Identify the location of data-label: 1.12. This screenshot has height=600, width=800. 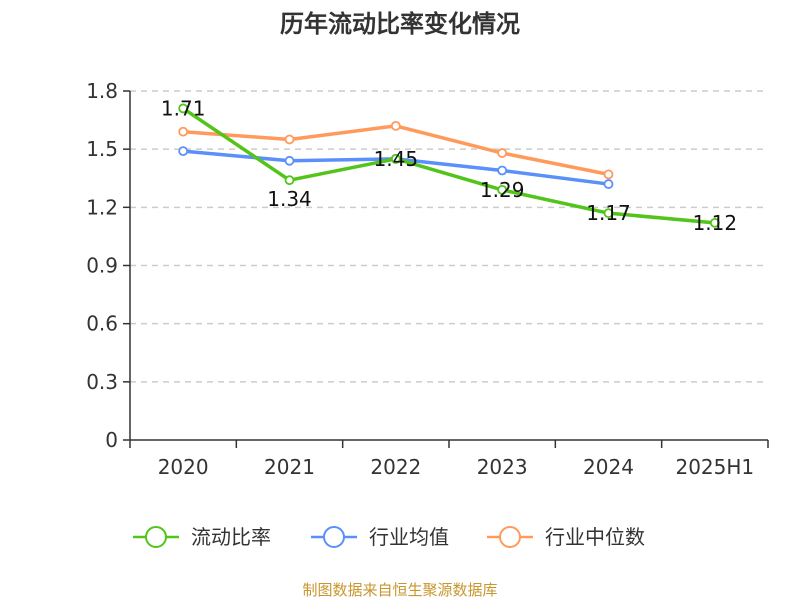
(715, 223).